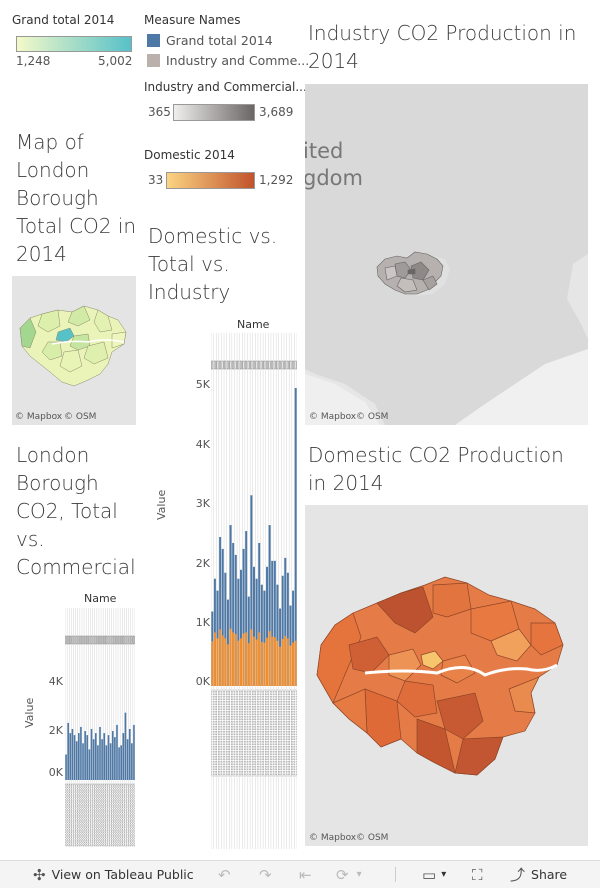 Image resolution: width=600 pixels, height=888 pixels. Describe the element at coordinates (39, 874) in the screenshot. I see `tableau-logo-icon: ✣` at that location.